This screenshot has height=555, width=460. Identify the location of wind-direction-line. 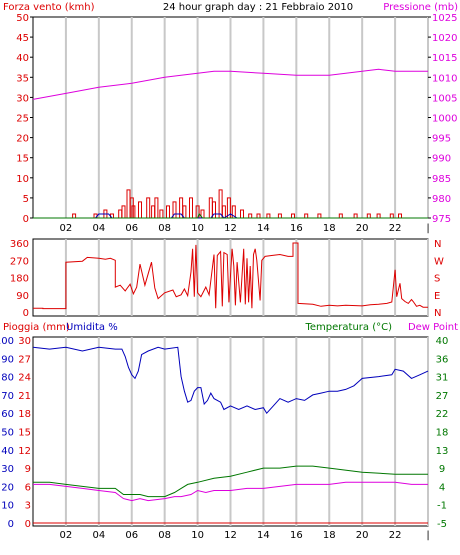
(230, 276).